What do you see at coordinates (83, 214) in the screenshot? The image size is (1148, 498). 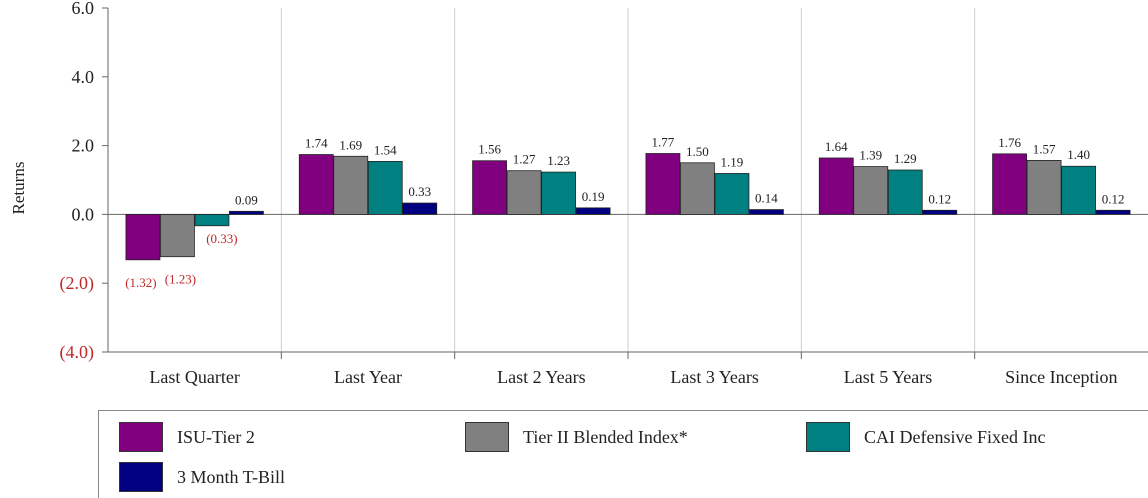 I see `y-tick-label: 0.0` at bounding box center [83, 214].